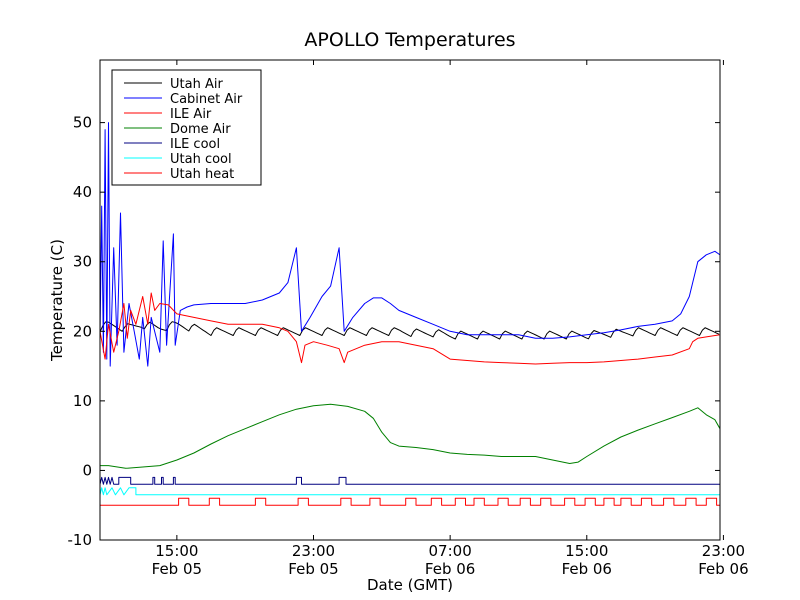  Describe the element at coordinates (410, 585) in the screenshot. I see `x-axis-label: Date (GMT)` at that location.